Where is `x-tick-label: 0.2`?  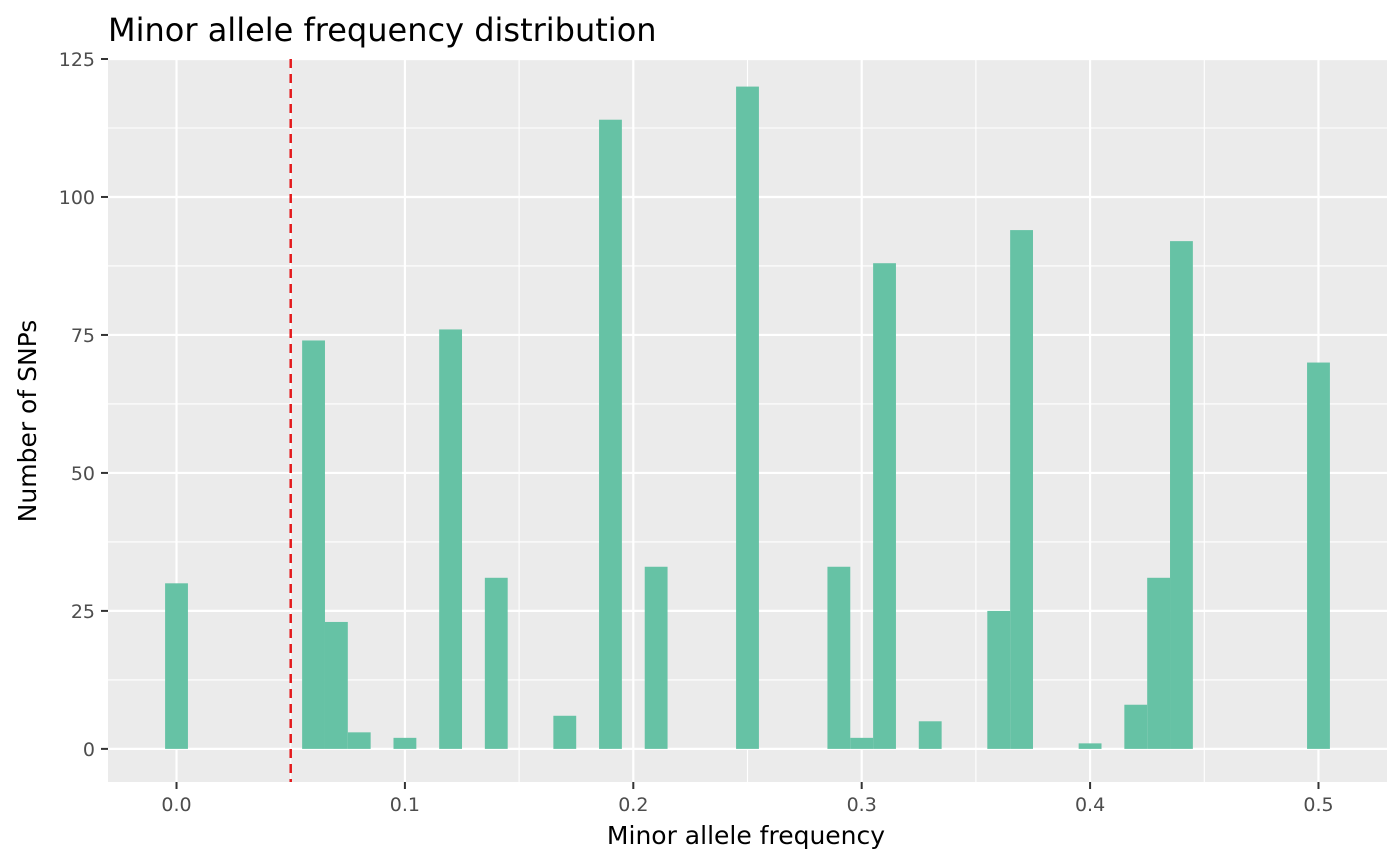
x-tick-label: 0.2 is located at coordinates (633, 805).